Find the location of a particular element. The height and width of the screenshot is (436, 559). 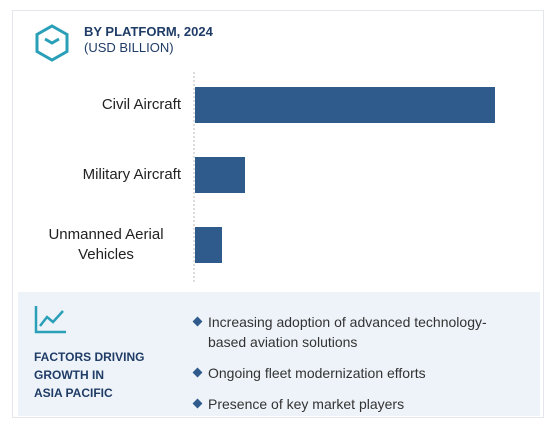

factors-heading: GROWTH IN is located at coordinates (69, 375).